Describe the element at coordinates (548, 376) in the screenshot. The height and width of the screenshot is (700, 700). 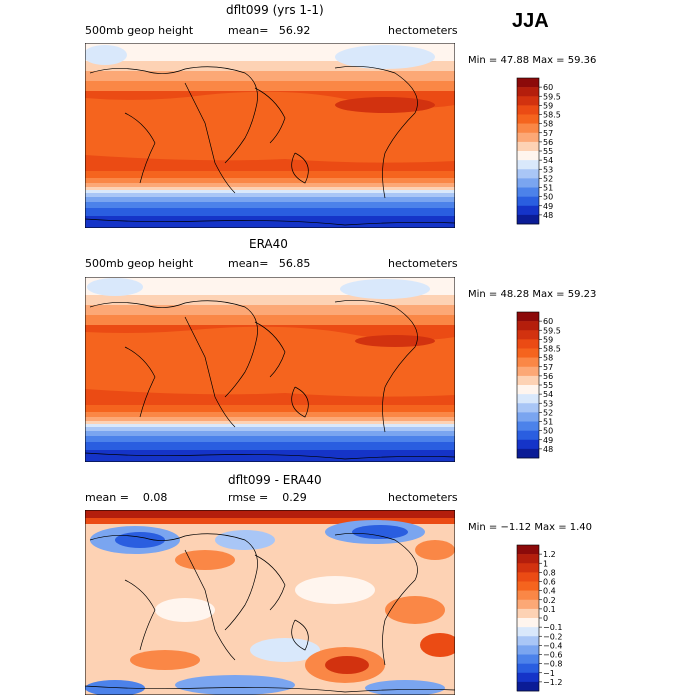
I see `colorbar-tick-label: 56` at that location.